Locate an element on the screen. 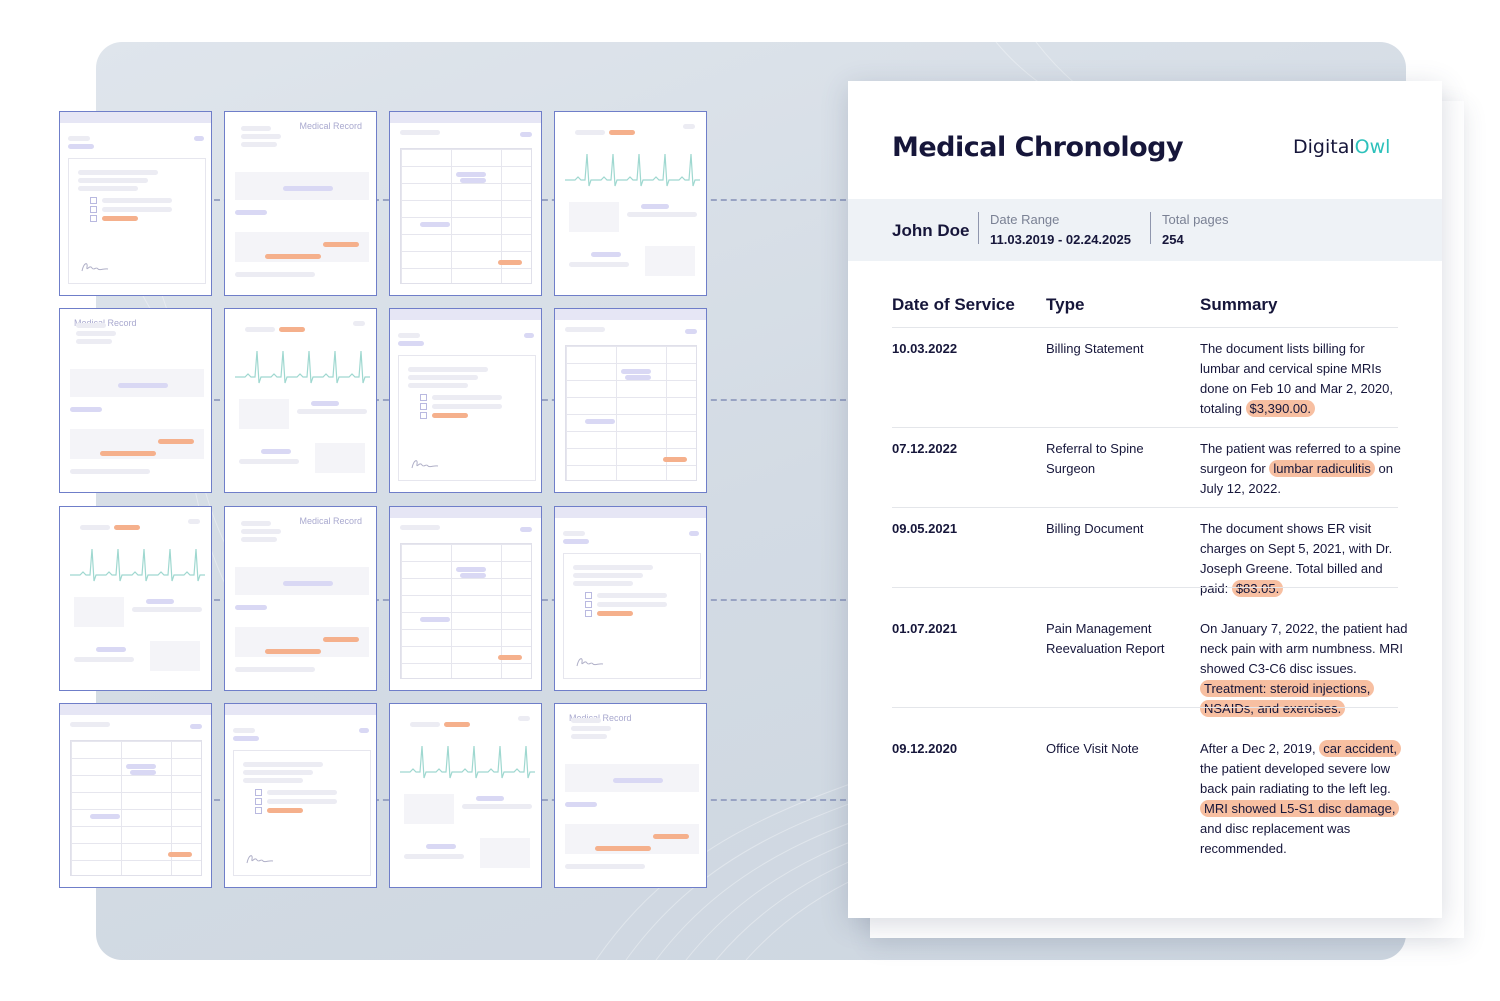  row-date: 09.05.2021 is located at coordinates (925, 528).